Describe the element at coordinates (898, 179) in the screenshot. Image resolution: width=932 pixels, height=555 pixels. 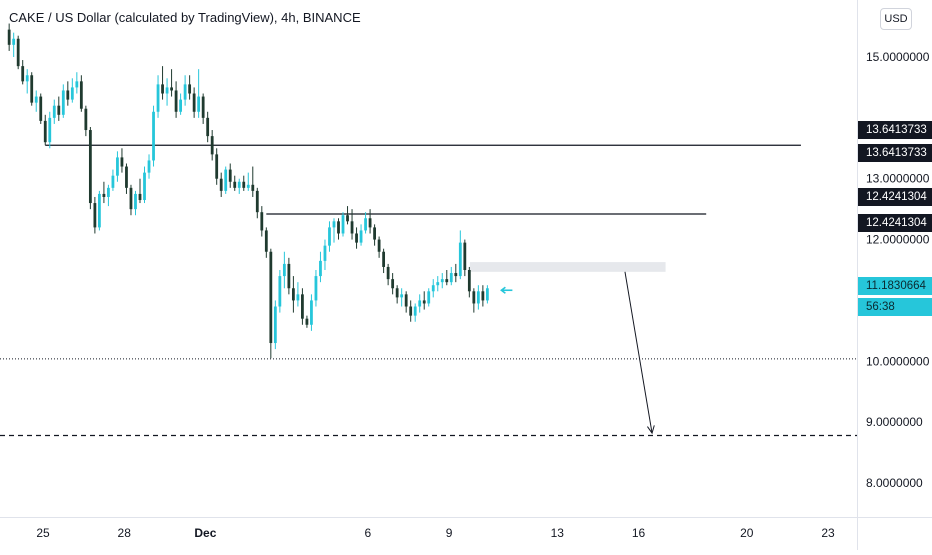
I see `price-tick-label: 13.0000000` at that location.